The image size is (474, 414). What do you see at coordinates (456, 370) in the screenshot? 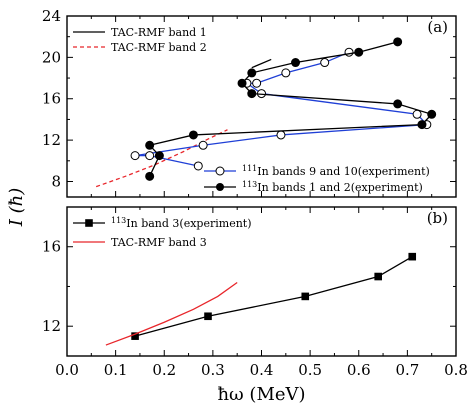
I see `x-tick-label: 0.8` at bounding box center [456, 370].